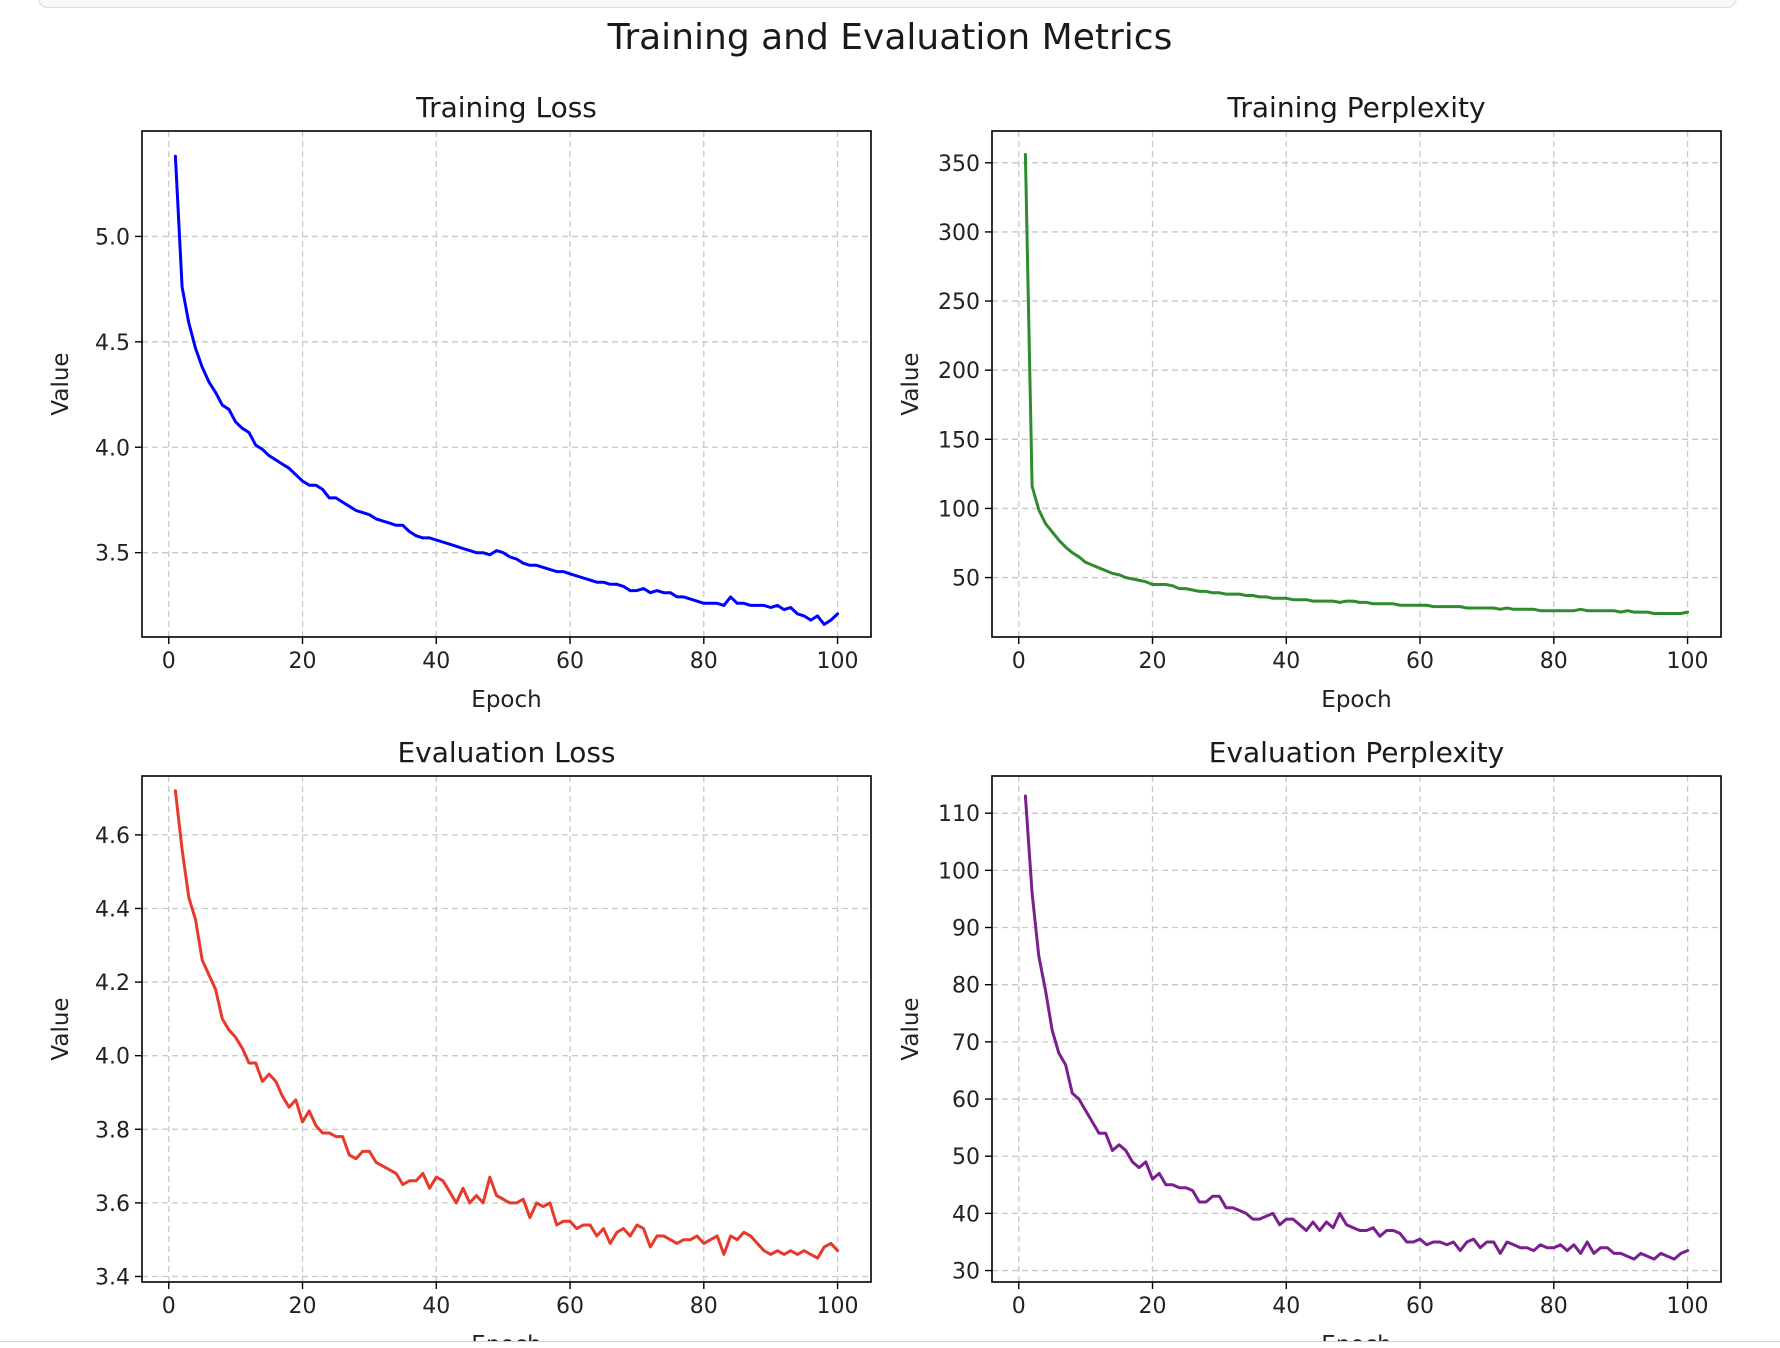 This screenshot has height=1348, width=1780. Describe the element at coordinates (959, 302) in the screenshot. I see `y-tick-label: 250` at that location.